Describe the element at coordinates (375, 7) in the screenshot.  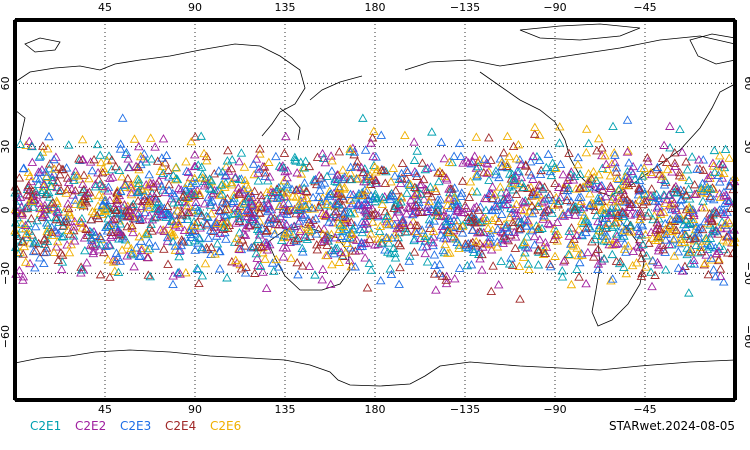
I see `top-lon-tick-label: 180` at that location.